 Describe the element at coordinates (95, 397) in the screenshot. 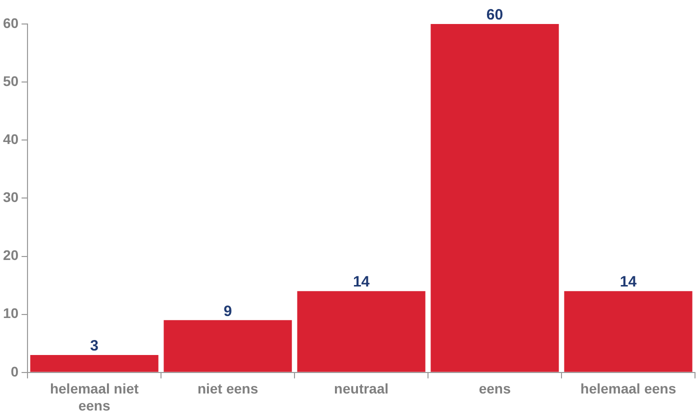

I see `x-tick-label: helemaal niet eens` at that location.